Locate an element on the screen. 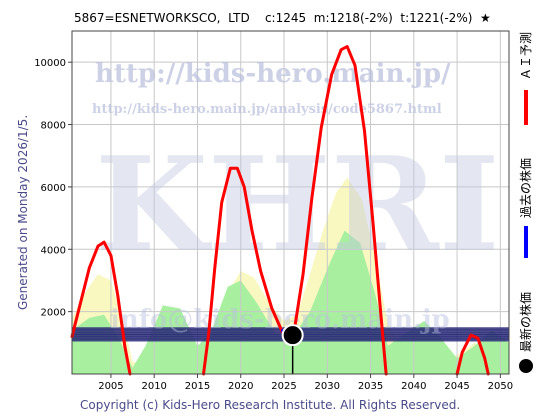 The width and height of the screenshot is (560, 420). y-tick-label: 4000 is located at coordinates (53, 250).